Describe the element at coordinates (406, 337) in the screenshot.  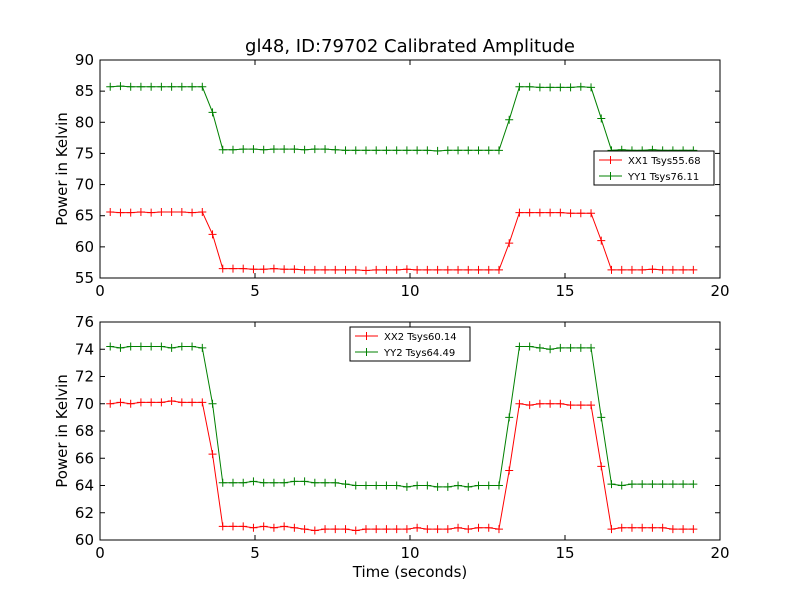
I see `legend-item: XX2 Tsys60.14` at that location.